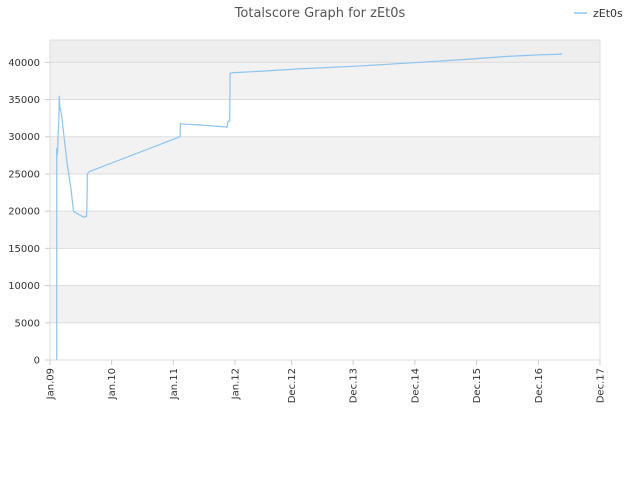 This screenshot has width=640, height=480. I want to click on x-tick-label: Dec.17, so click(601, 385).